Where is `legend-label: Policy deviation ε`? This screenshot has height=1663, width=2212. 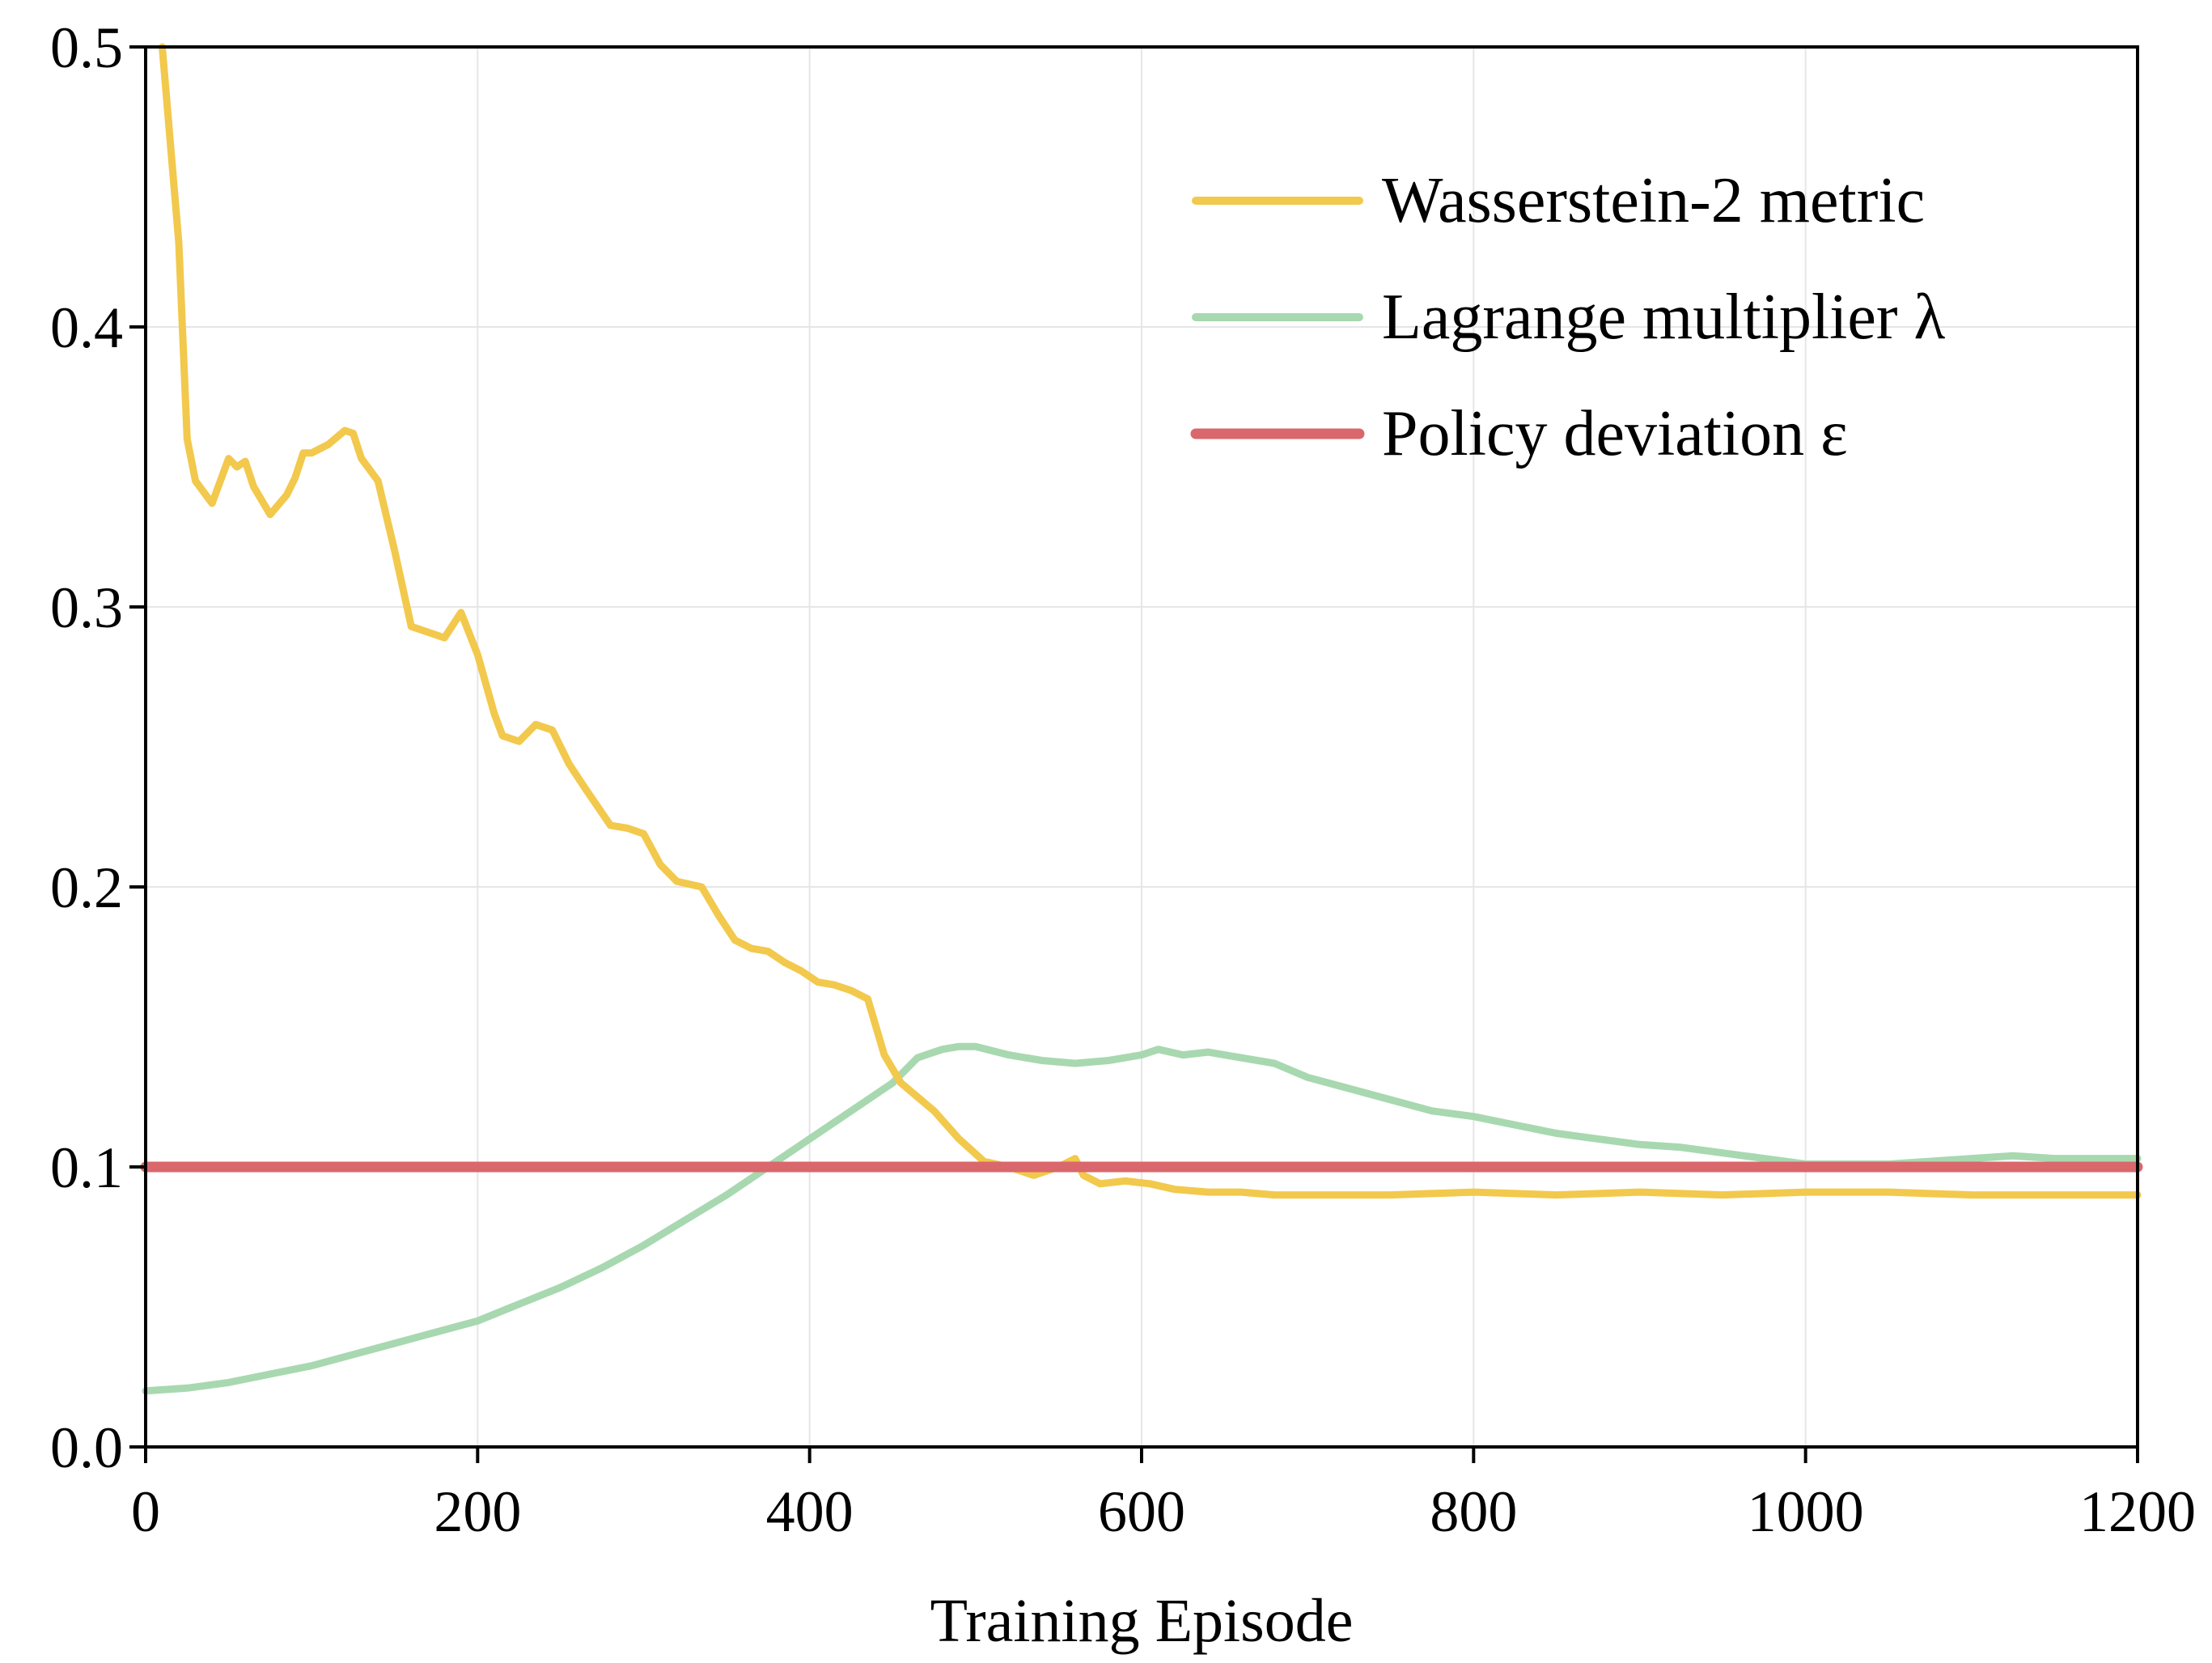
legend-label: Policy deviation ε is located at coordinates (1615, 433).